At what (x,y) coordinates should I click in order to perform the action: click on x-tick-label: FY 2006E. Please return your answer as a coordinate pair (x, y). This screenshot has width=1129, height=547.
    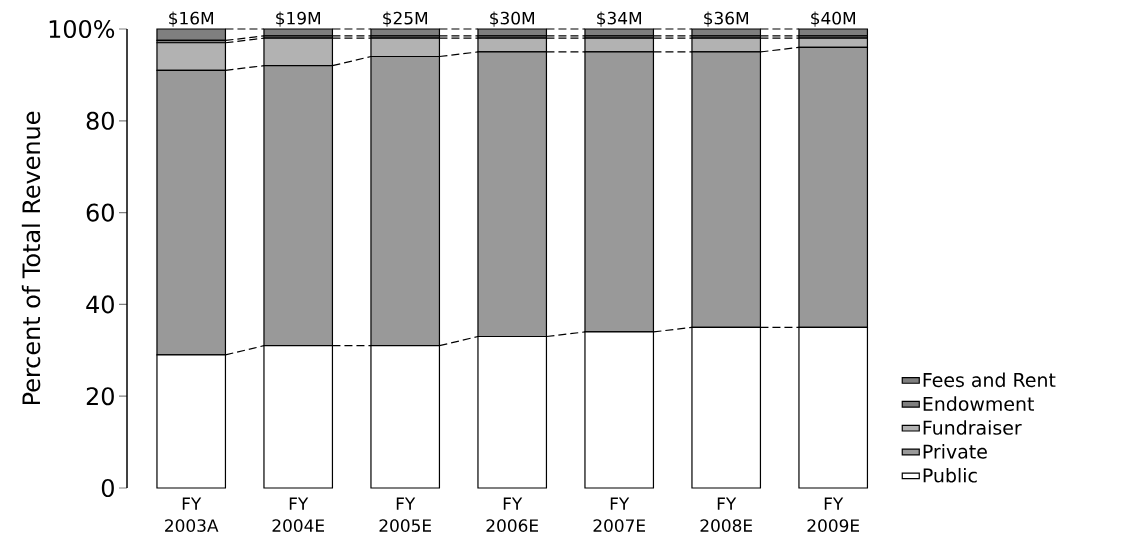
    Looking at the image, I should click on (512, 514).